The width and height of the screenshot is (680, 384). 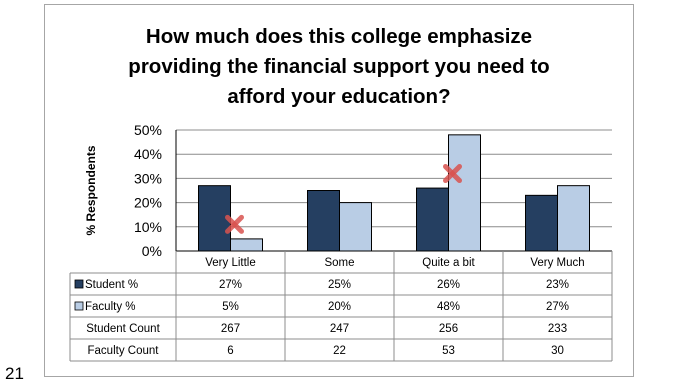 I want to click on x-tick-label: Very Little, so click(x=230, y=263).